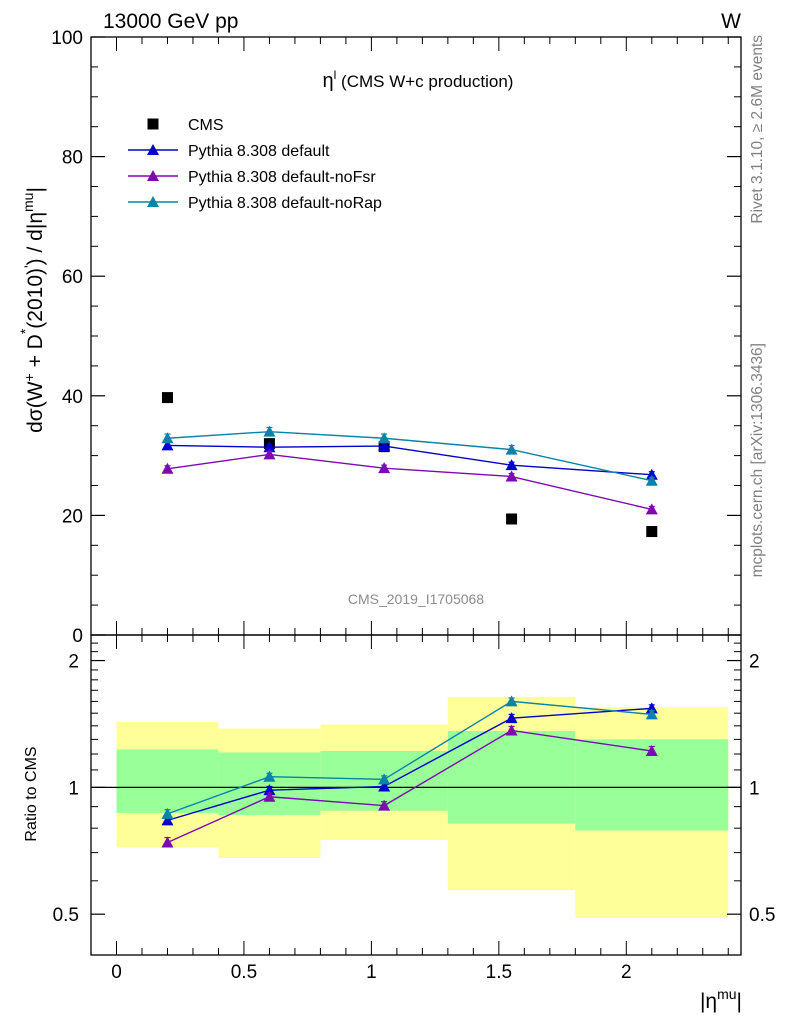 The width and height of the screenshot is (786, 1024). Describe the element at coordinates (244, 972) in the screenshot. I see `x-tick-label: 0.5` at that location.